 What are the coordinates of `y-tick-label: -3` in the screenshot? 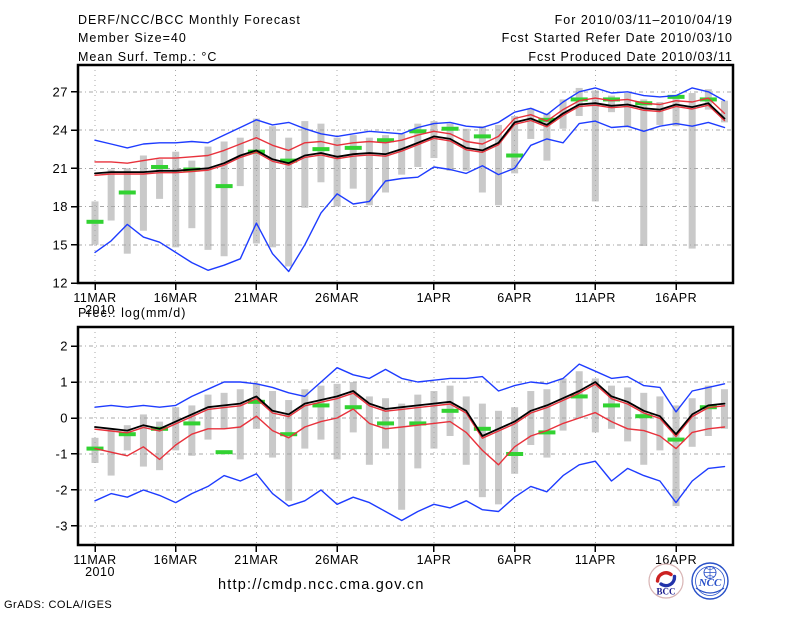 It's located at (61, 525).